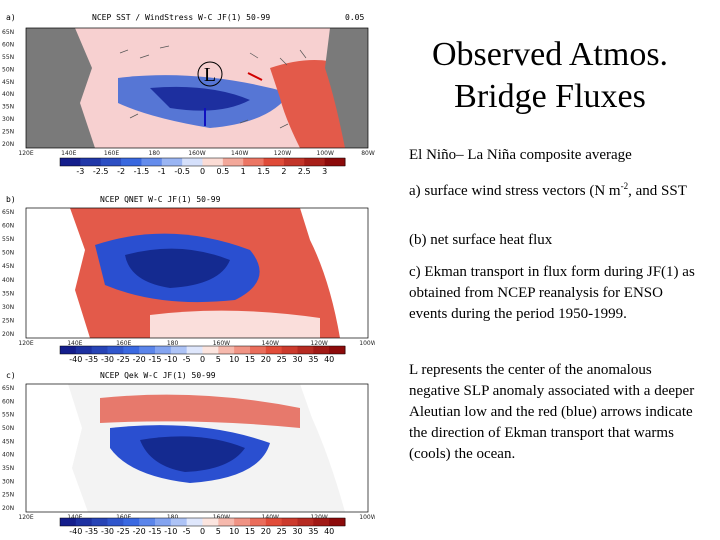 This screenshot has width=720, height=540. I want to click on para-wind-stress-sup: -2, so click(624, 186).